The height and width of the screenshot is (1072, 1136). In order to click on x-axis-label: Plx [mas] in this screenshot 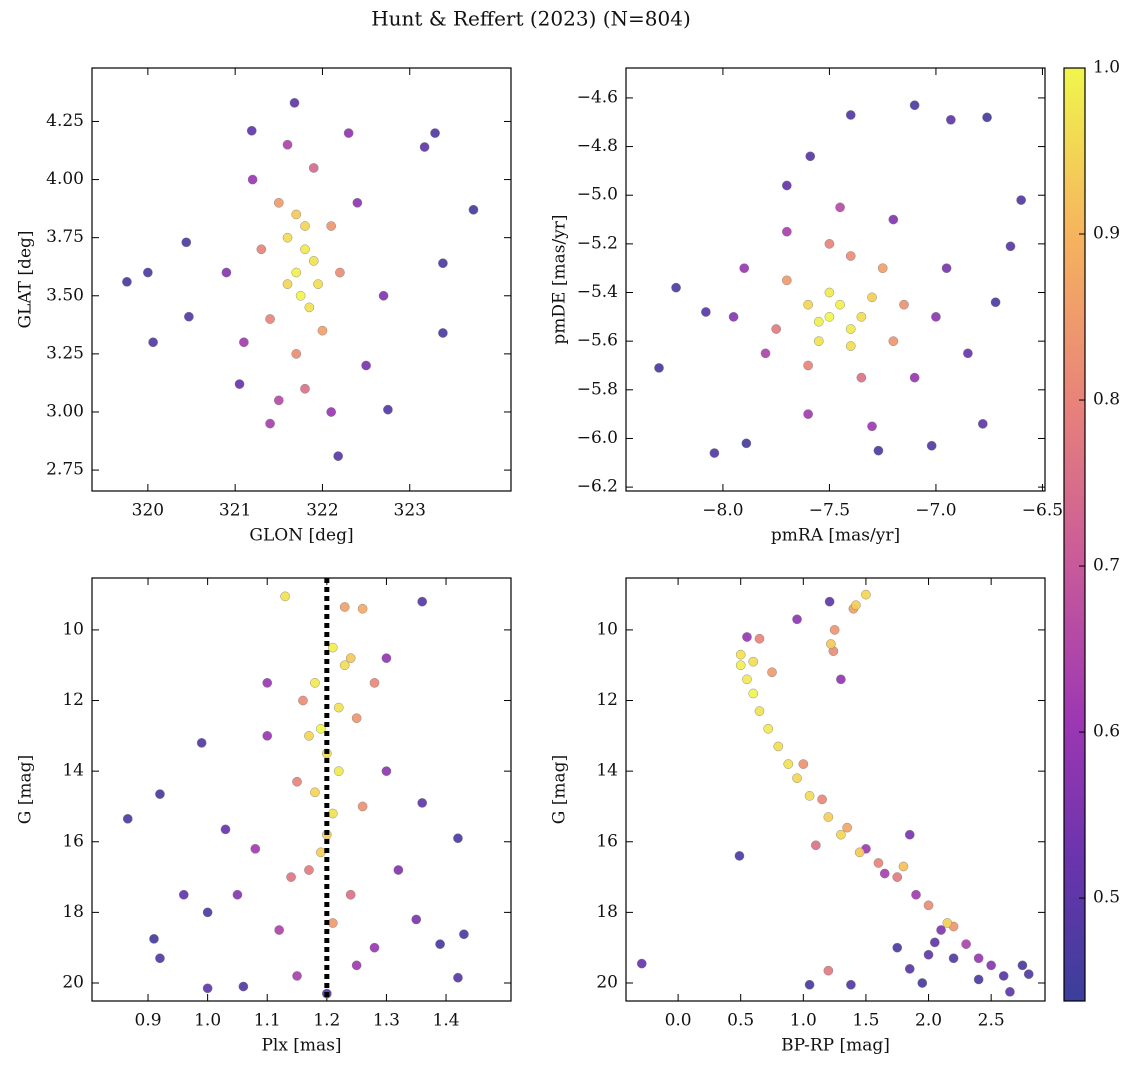, I will do `click(301, 1046)`.